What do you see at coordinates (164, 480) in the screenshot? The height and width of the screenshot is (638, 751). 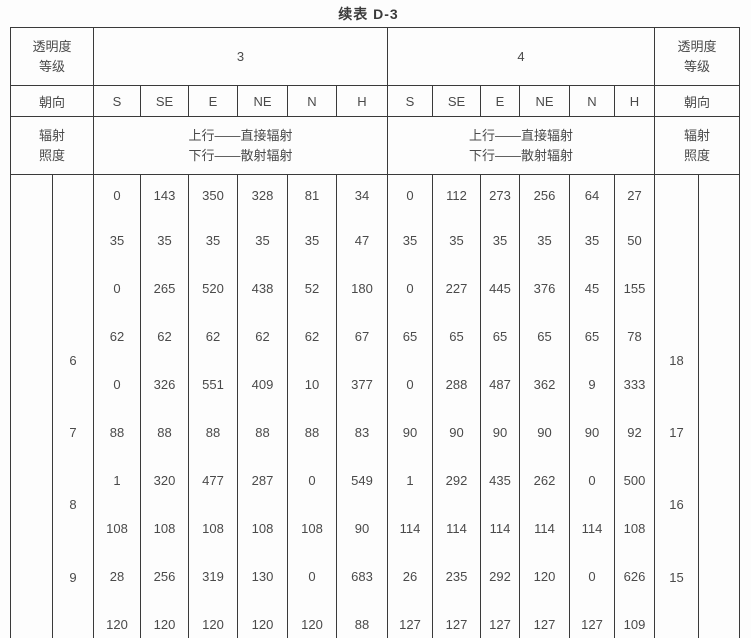 I see `cell-value: 320` at bounding box center [164, 480].